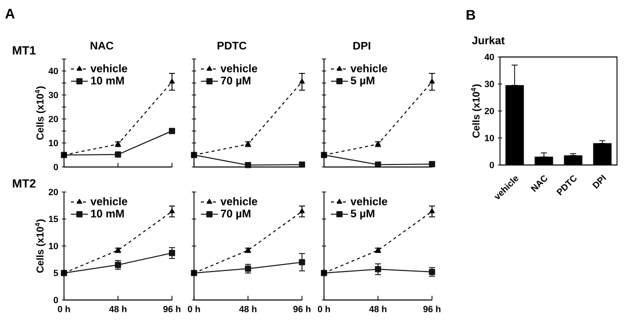 The height and width of the screenshot is (320, 624). I want to click on y-tick-label: 5, so click(56, 273).